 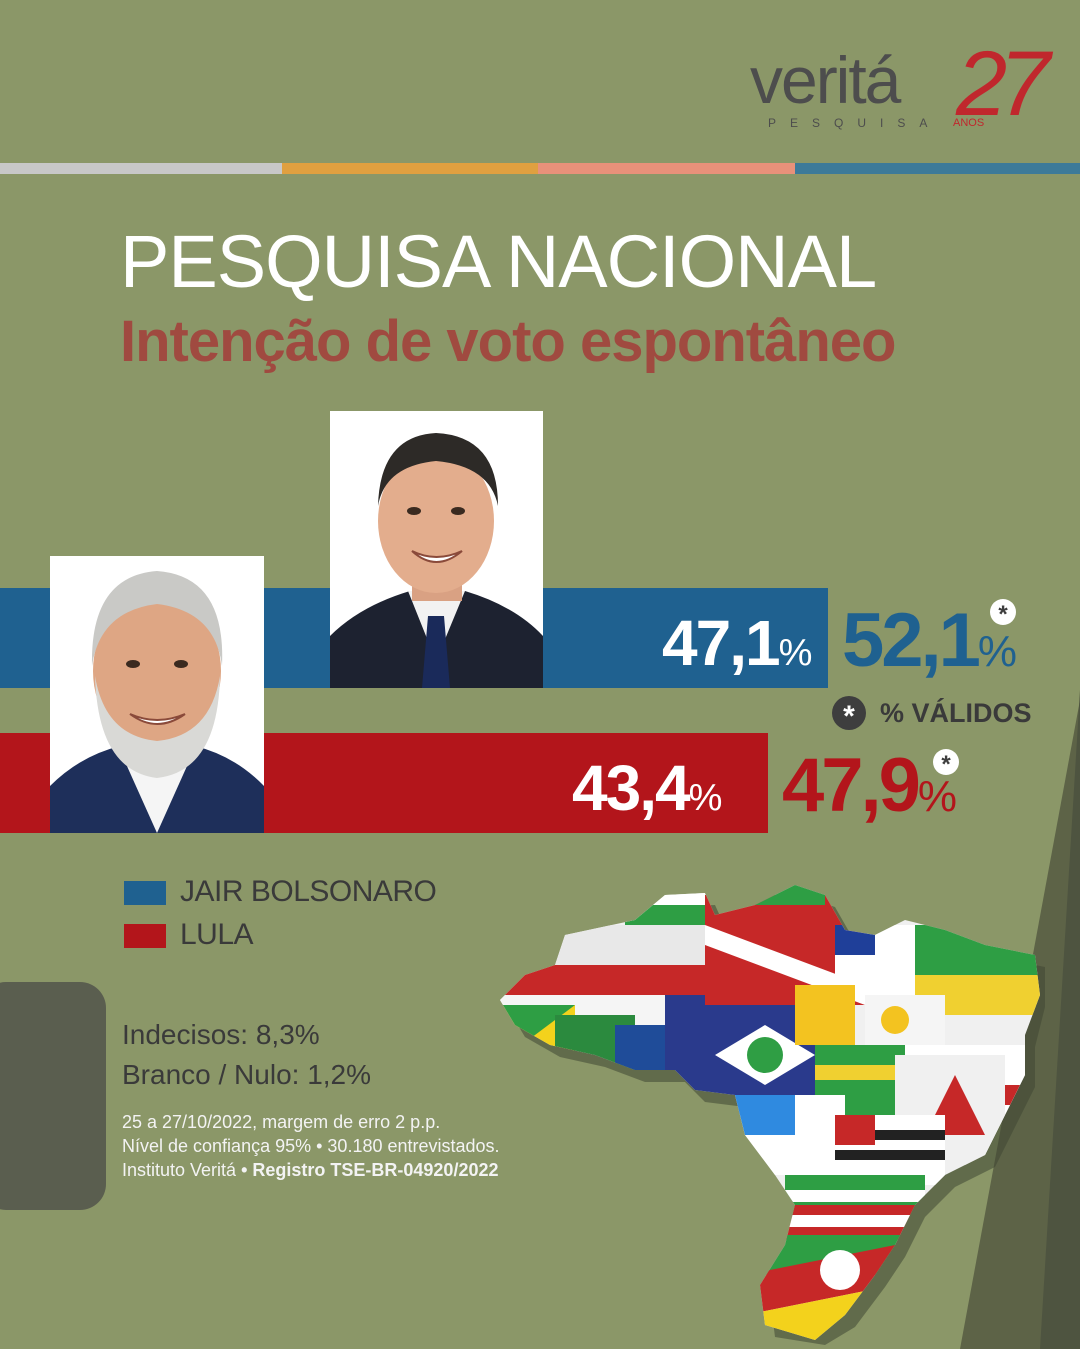 I want to click on brand-logo: veritá PESQUISA 27 ANOS, so click(x=899, y=84).